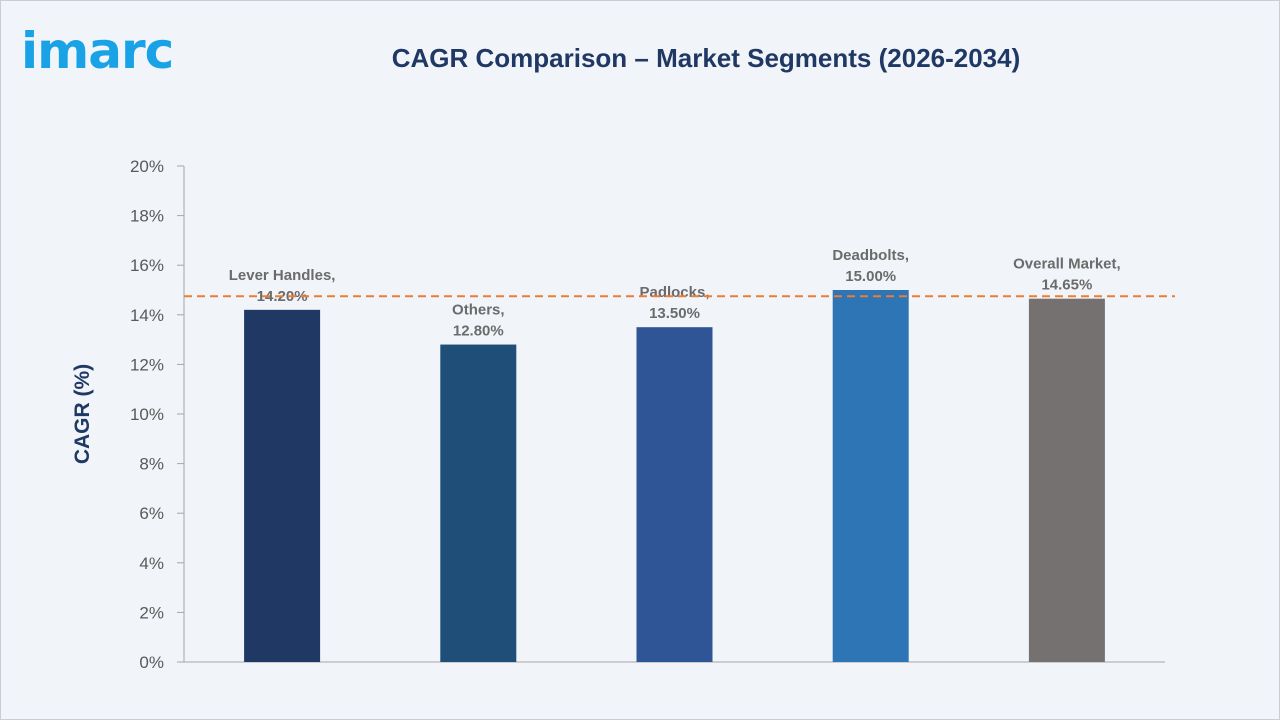 This screenshot has width=1280, height=720. I want to click on y-axis-label: CAGR (%), so click(82, 414).